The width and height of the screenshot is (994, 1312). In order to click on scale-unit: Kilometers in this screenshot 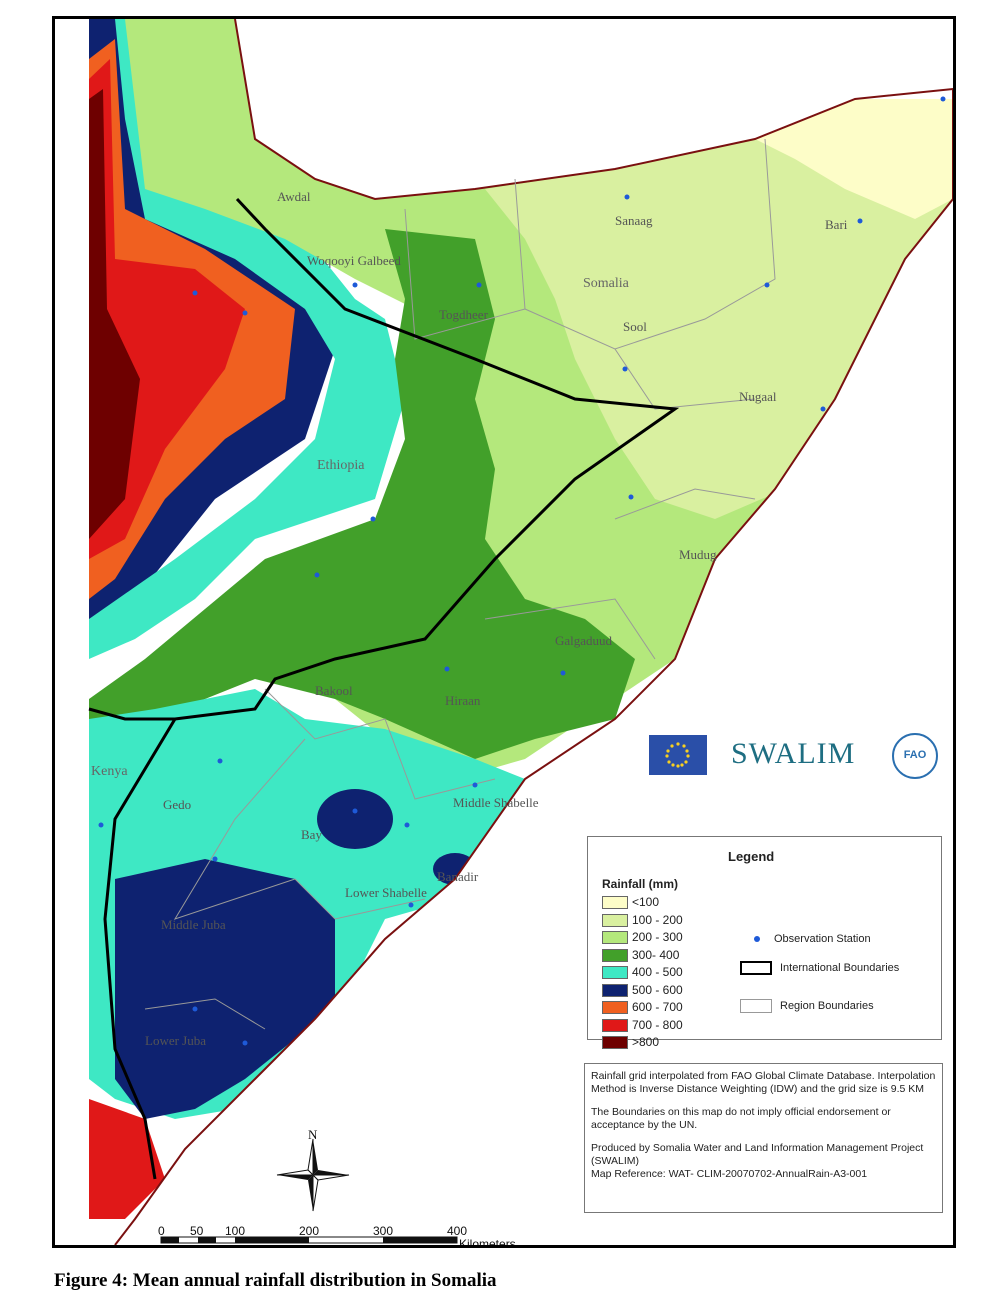, I will do `click(487, 1242)`.